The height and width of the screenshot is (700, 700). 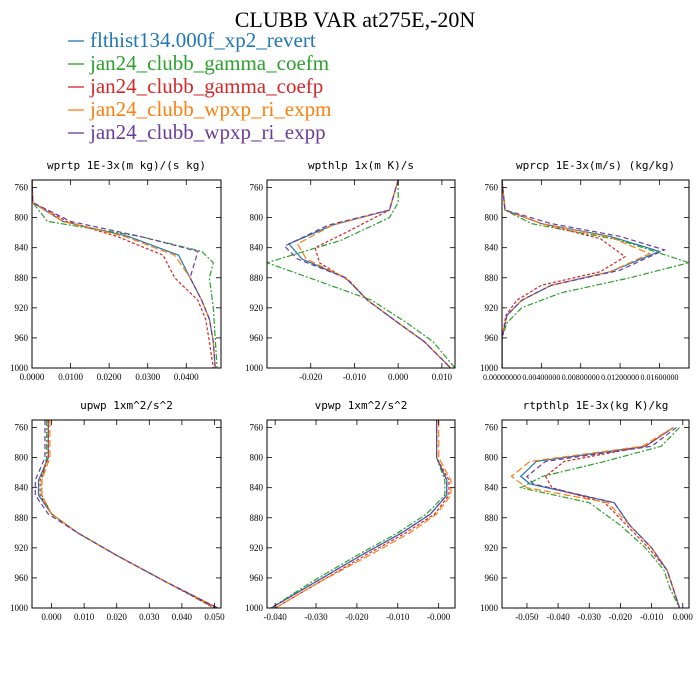 What do you see at coordinates (502, 377) in the screenshot?
I see `x-tick-label: 0.00000000` at bounding box center [502, 377].